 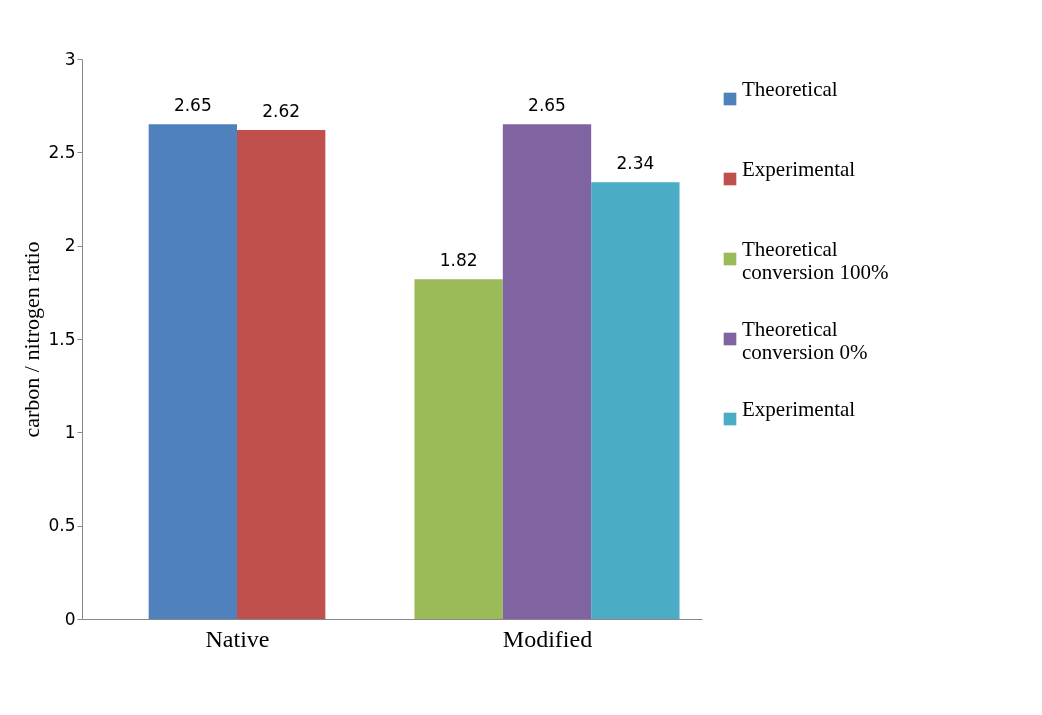 What do you see at coordinates (62, 525) in the screenshot?
I see `y-tick-label: 0.5` at bounding box center [62, 525].